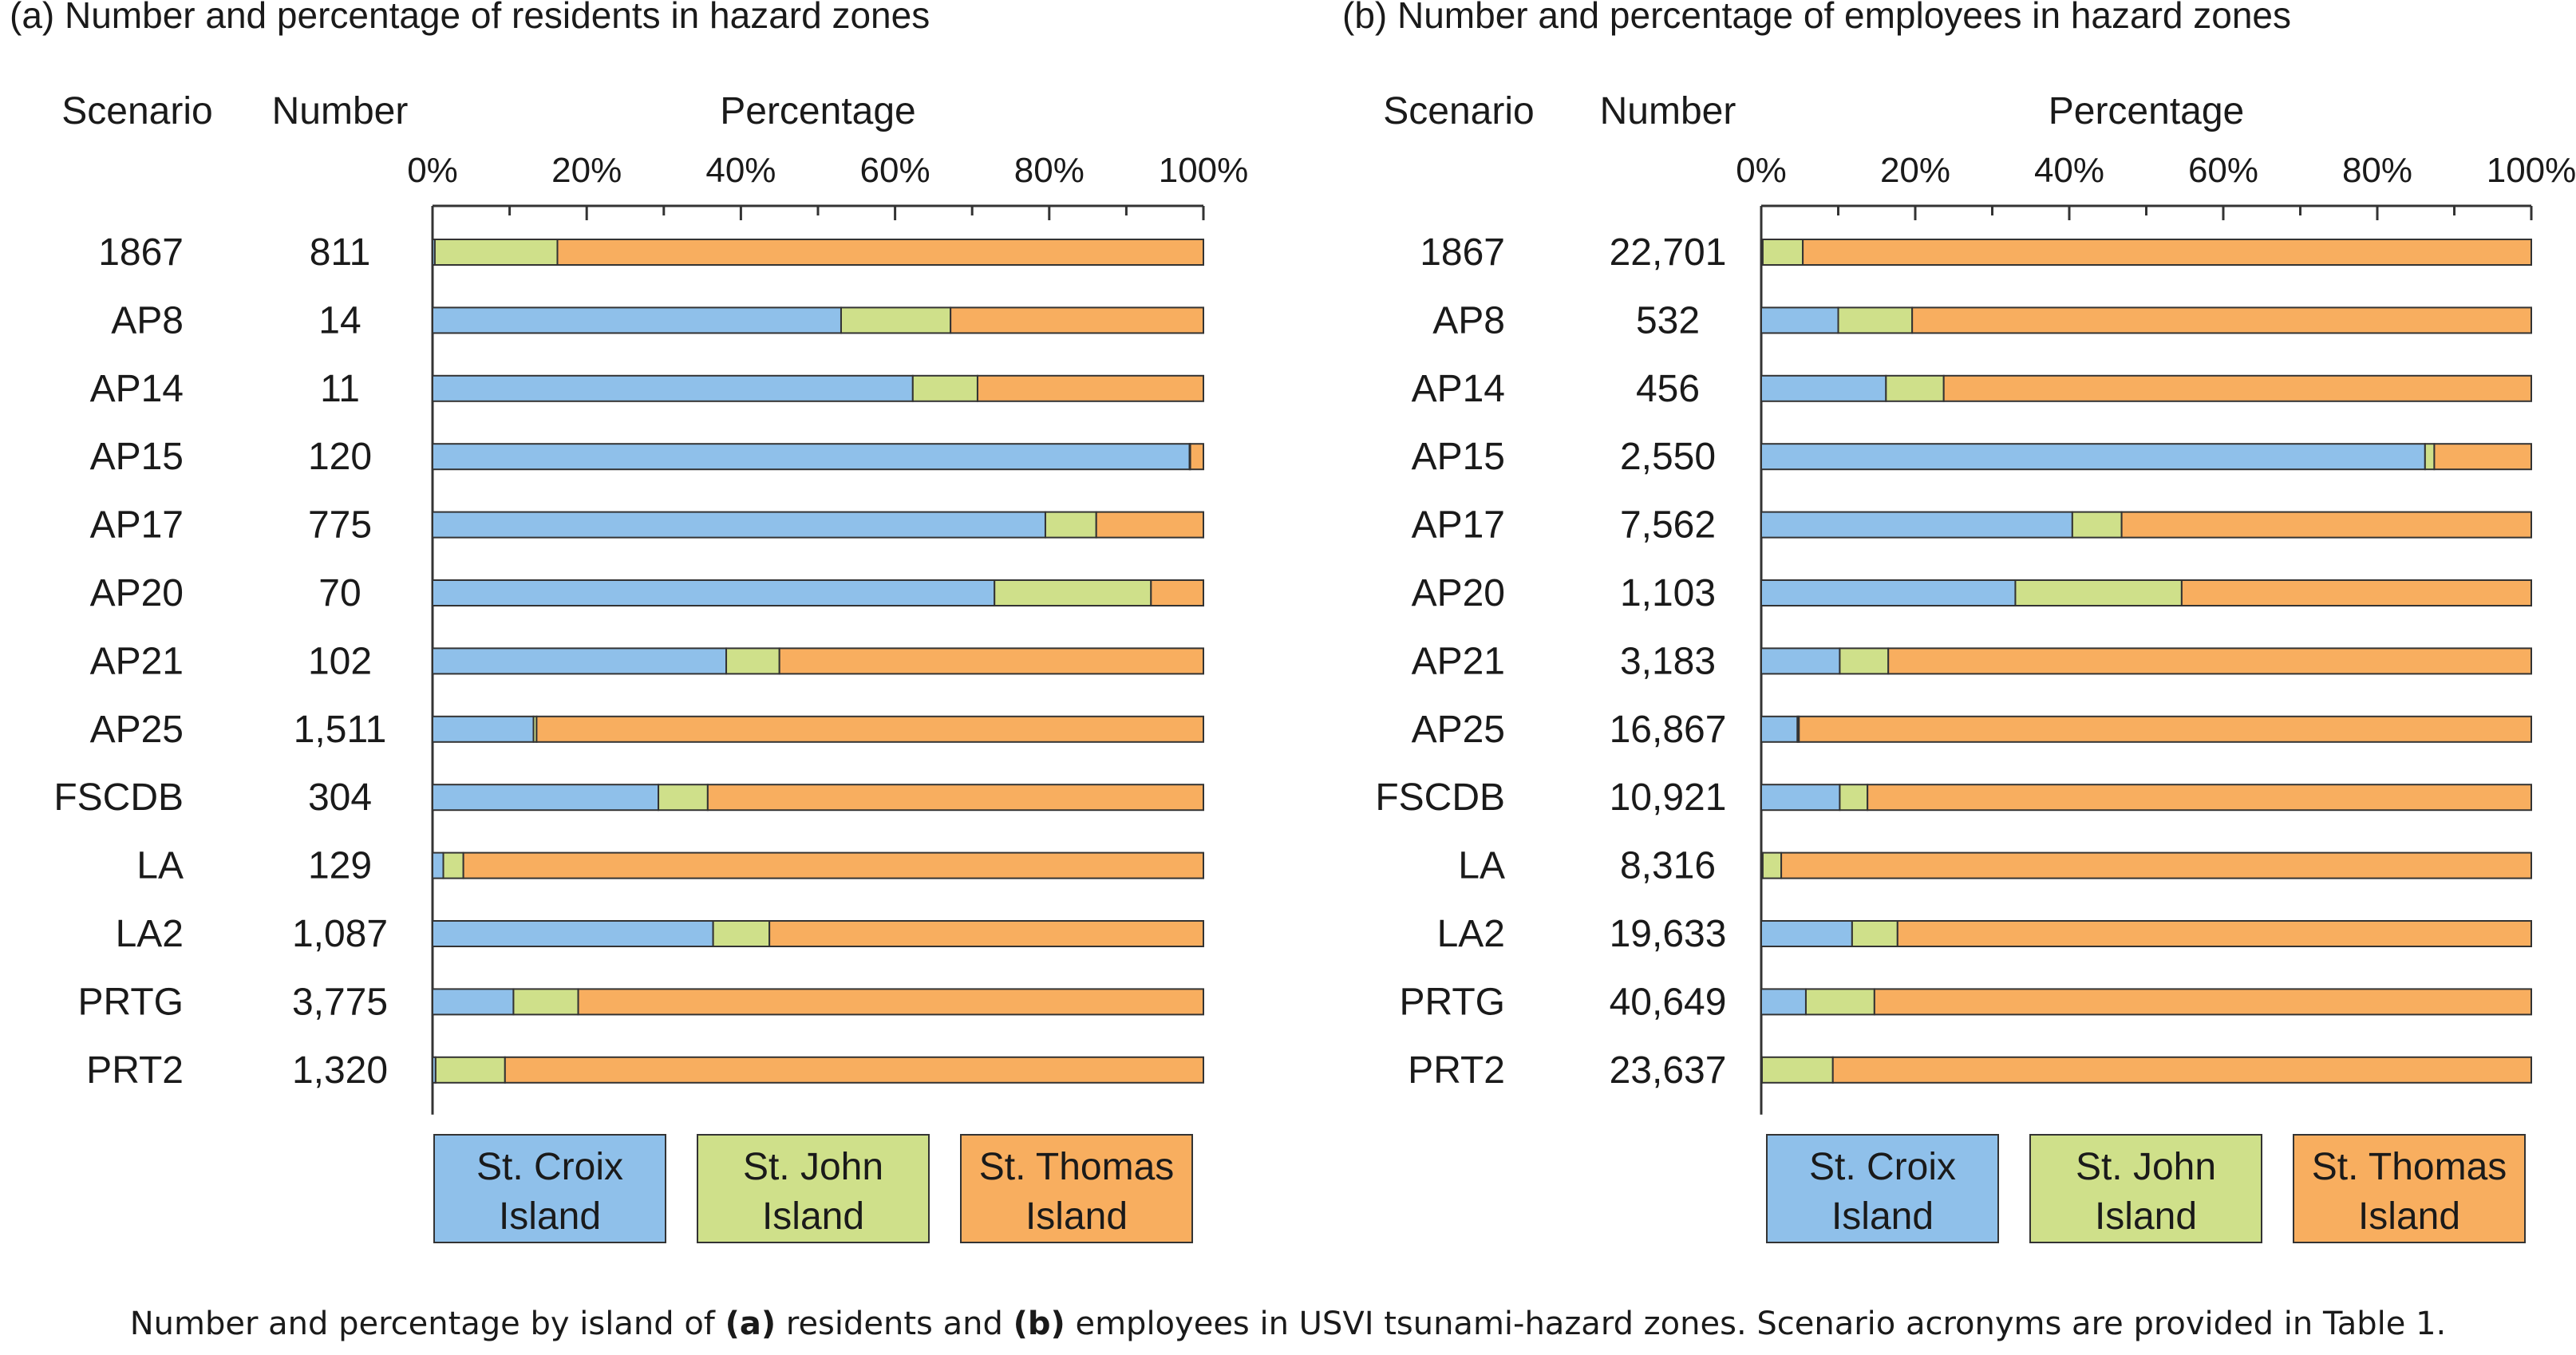  Describe the element at coordinates (136, 111) in the screenshot. I see `header-scenario: Scenario` at that location.